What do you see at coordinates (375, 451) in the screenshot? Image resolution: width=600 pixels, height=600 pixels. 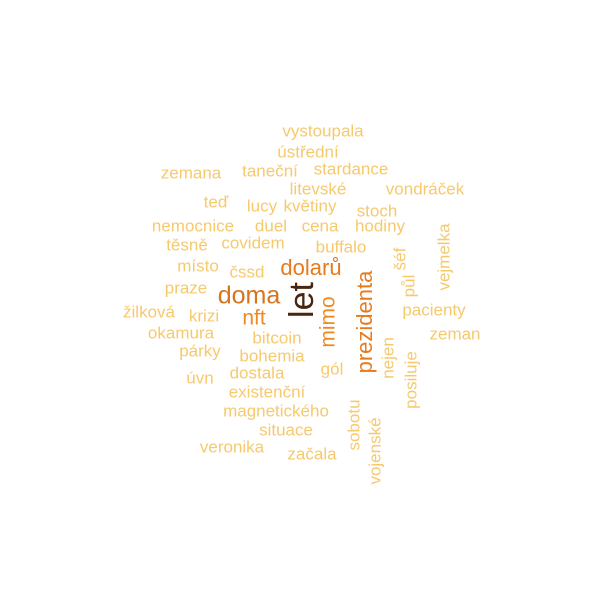 I see `word-vojenske: vojenské` at bounding box center [375, 451].